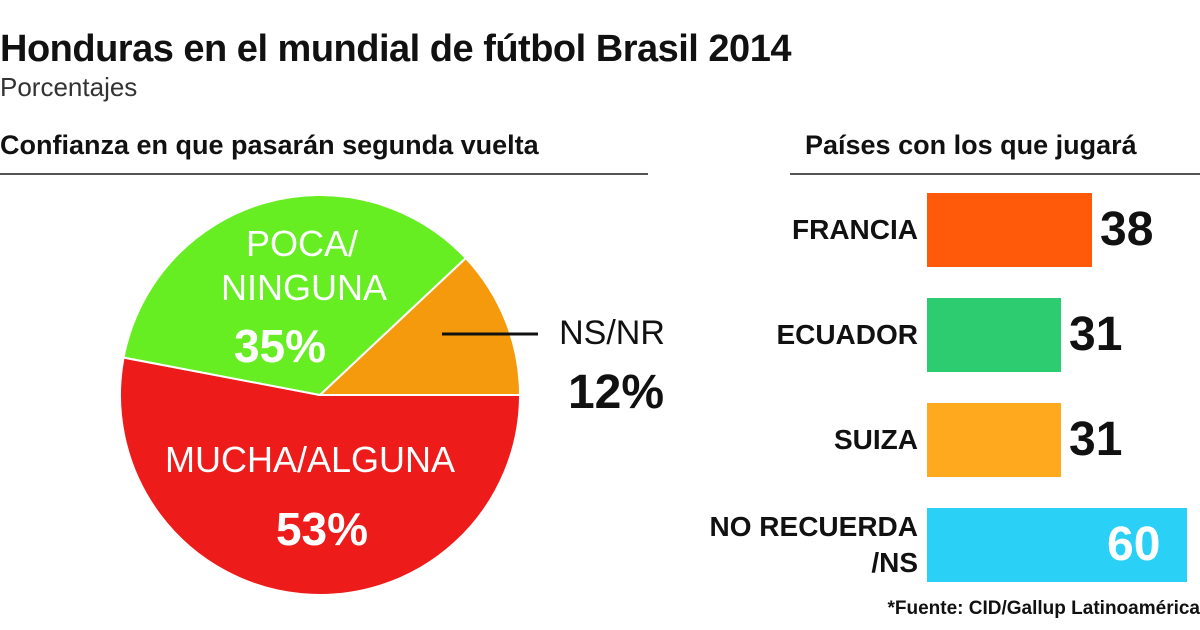 Image resolution: width=1200 pixels, height=630 pixels. What do you see at coordinates (302, 243) in the screenshot?
I see `pie-label-poca: POCA/` at bounding box center [302, 243].